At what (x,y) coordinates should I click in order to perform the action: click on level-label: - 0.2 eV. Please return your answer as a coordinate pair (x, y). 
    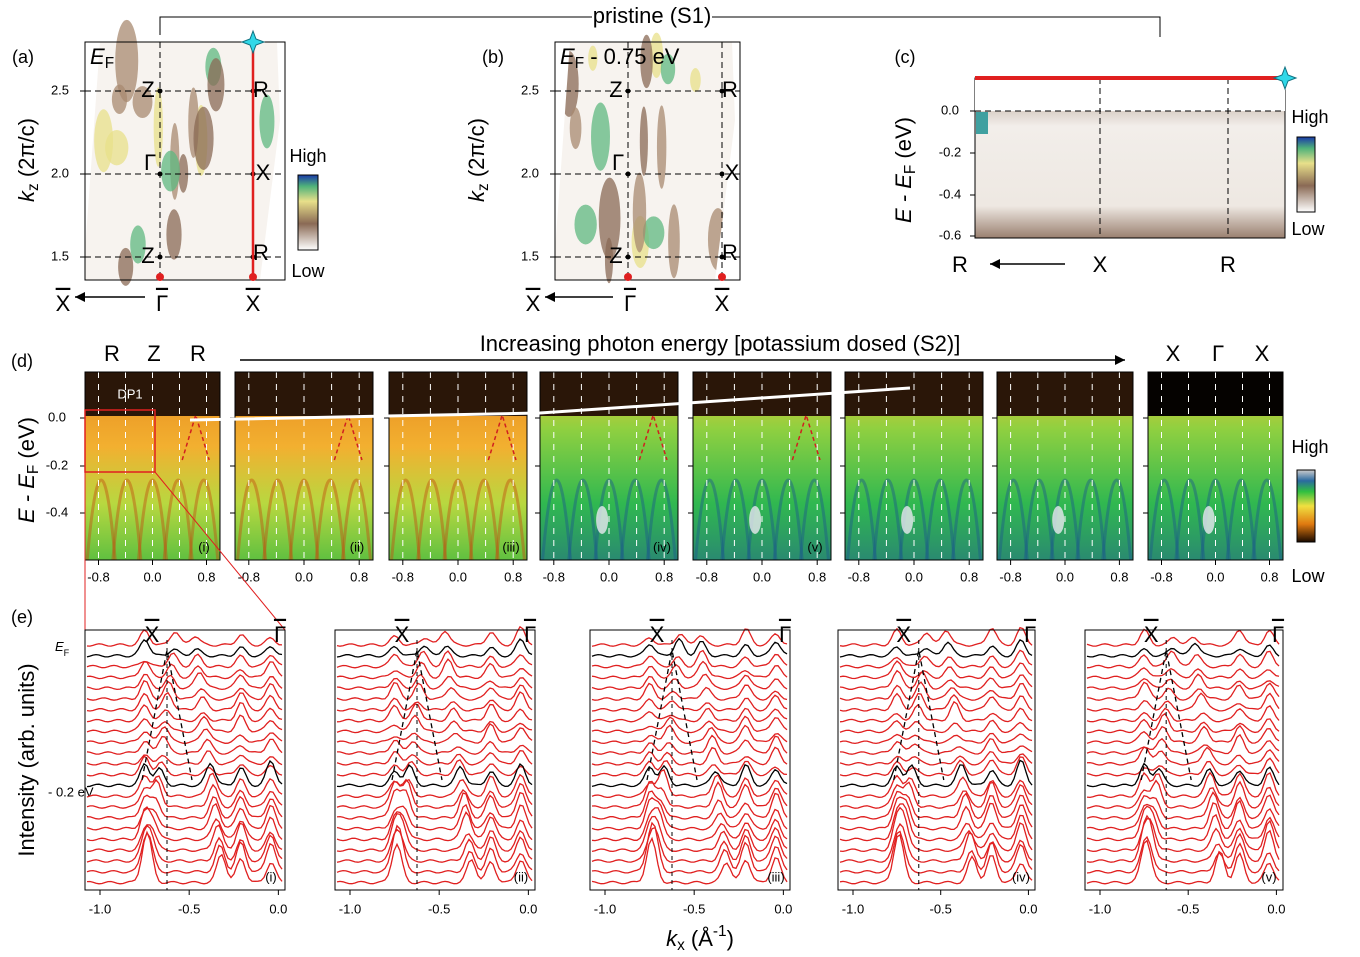
    Looking at the image, I should click on (71, 791).